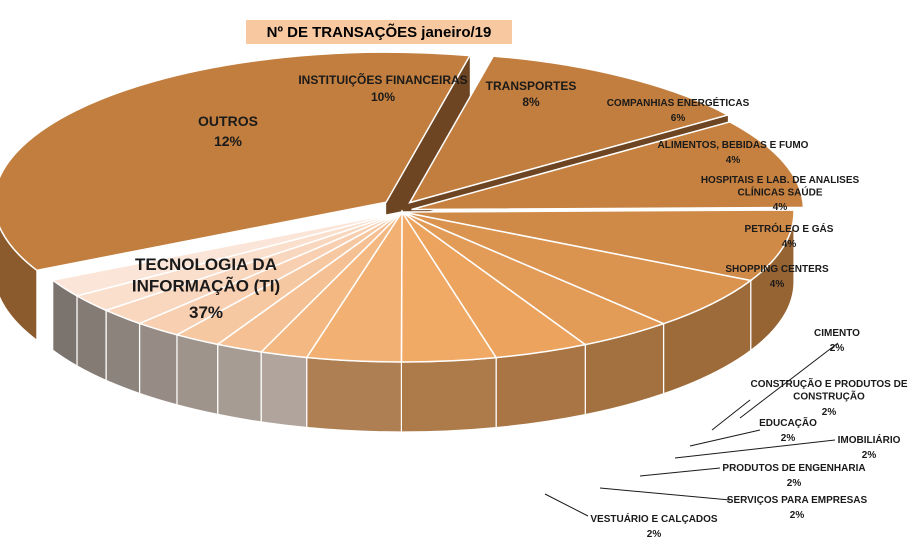  I want to click on leader-lines, so click(691, 429).